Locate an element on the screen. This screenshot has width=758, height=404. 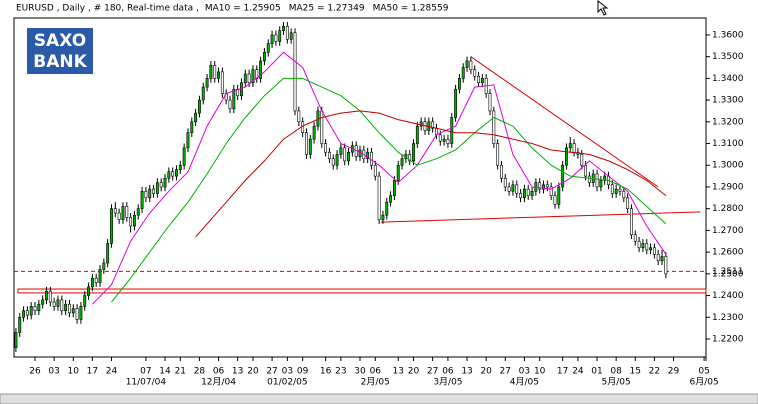
y-tick-label: 1.3500 is located at coordinates (728, 57).